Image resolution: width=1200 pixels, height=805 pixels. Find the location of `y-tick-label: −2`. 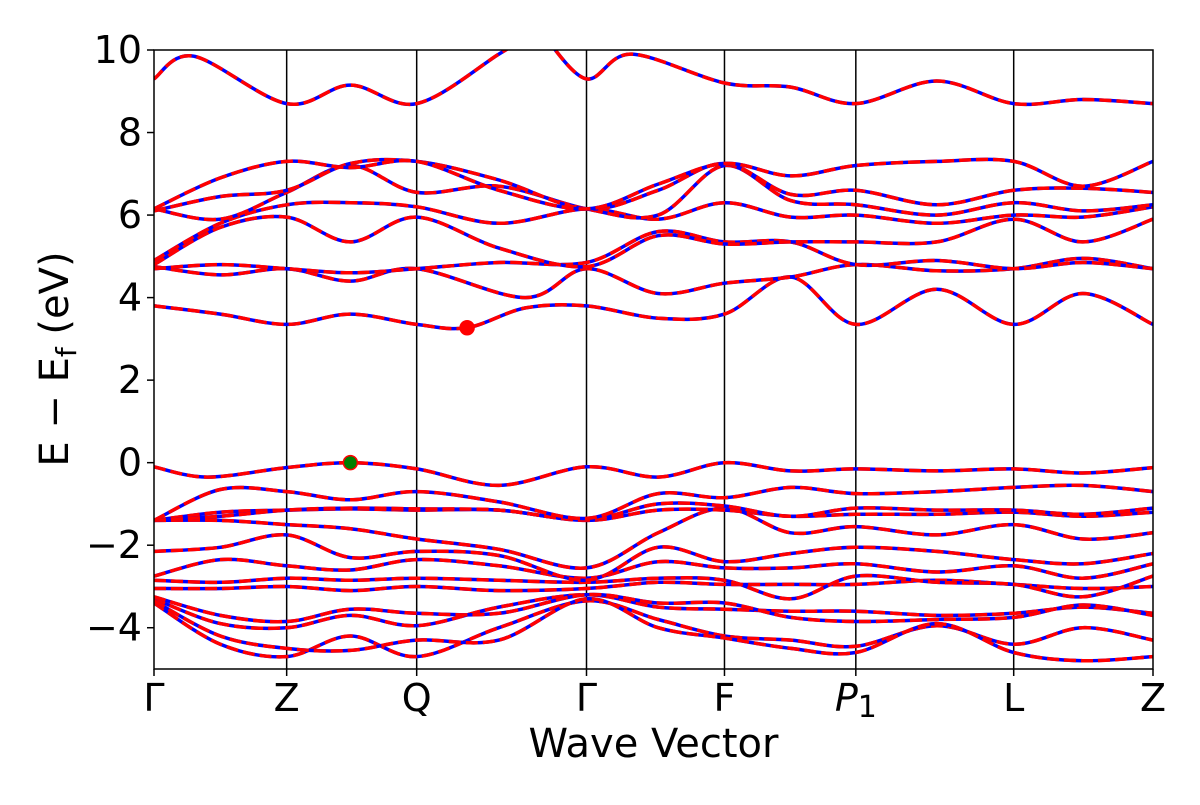

y-tick-label: −2 is located at coordinates (114, 545).